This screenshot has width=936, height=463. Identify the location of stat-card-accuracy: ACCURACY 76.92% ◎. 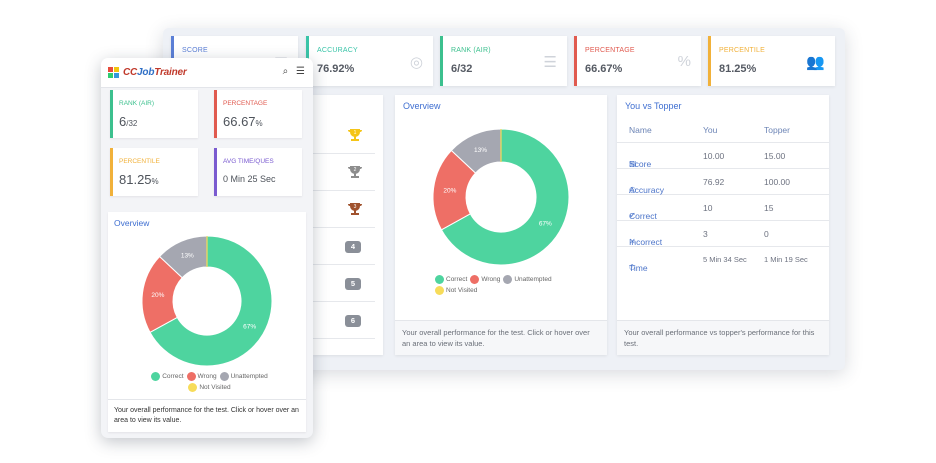
(369, 61).